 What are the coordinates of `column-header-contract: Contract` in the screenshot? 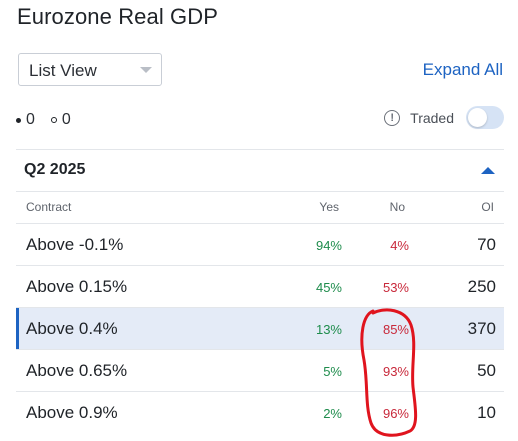 It's located at (49, 207).